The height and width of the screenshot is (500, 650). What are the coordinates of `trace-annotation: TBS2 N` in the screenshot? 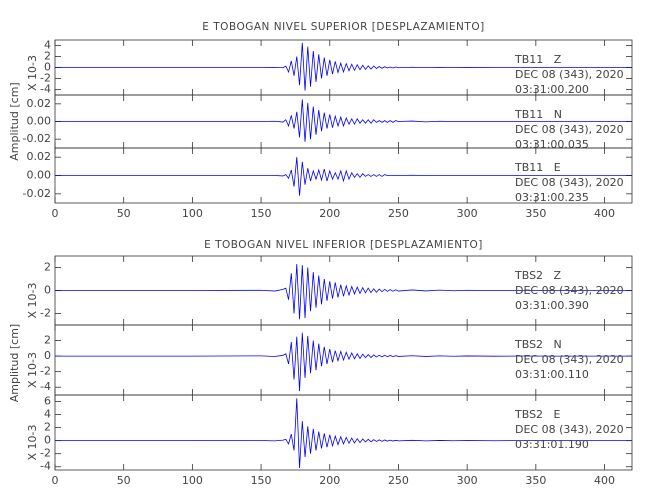 It's located at (538, 344).